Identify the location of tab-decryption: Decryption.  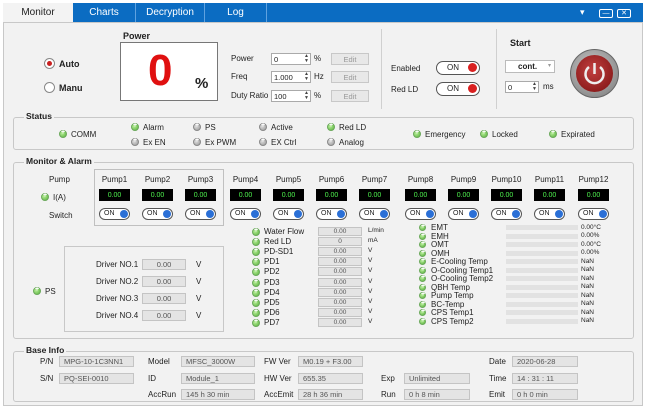
(170, 12).